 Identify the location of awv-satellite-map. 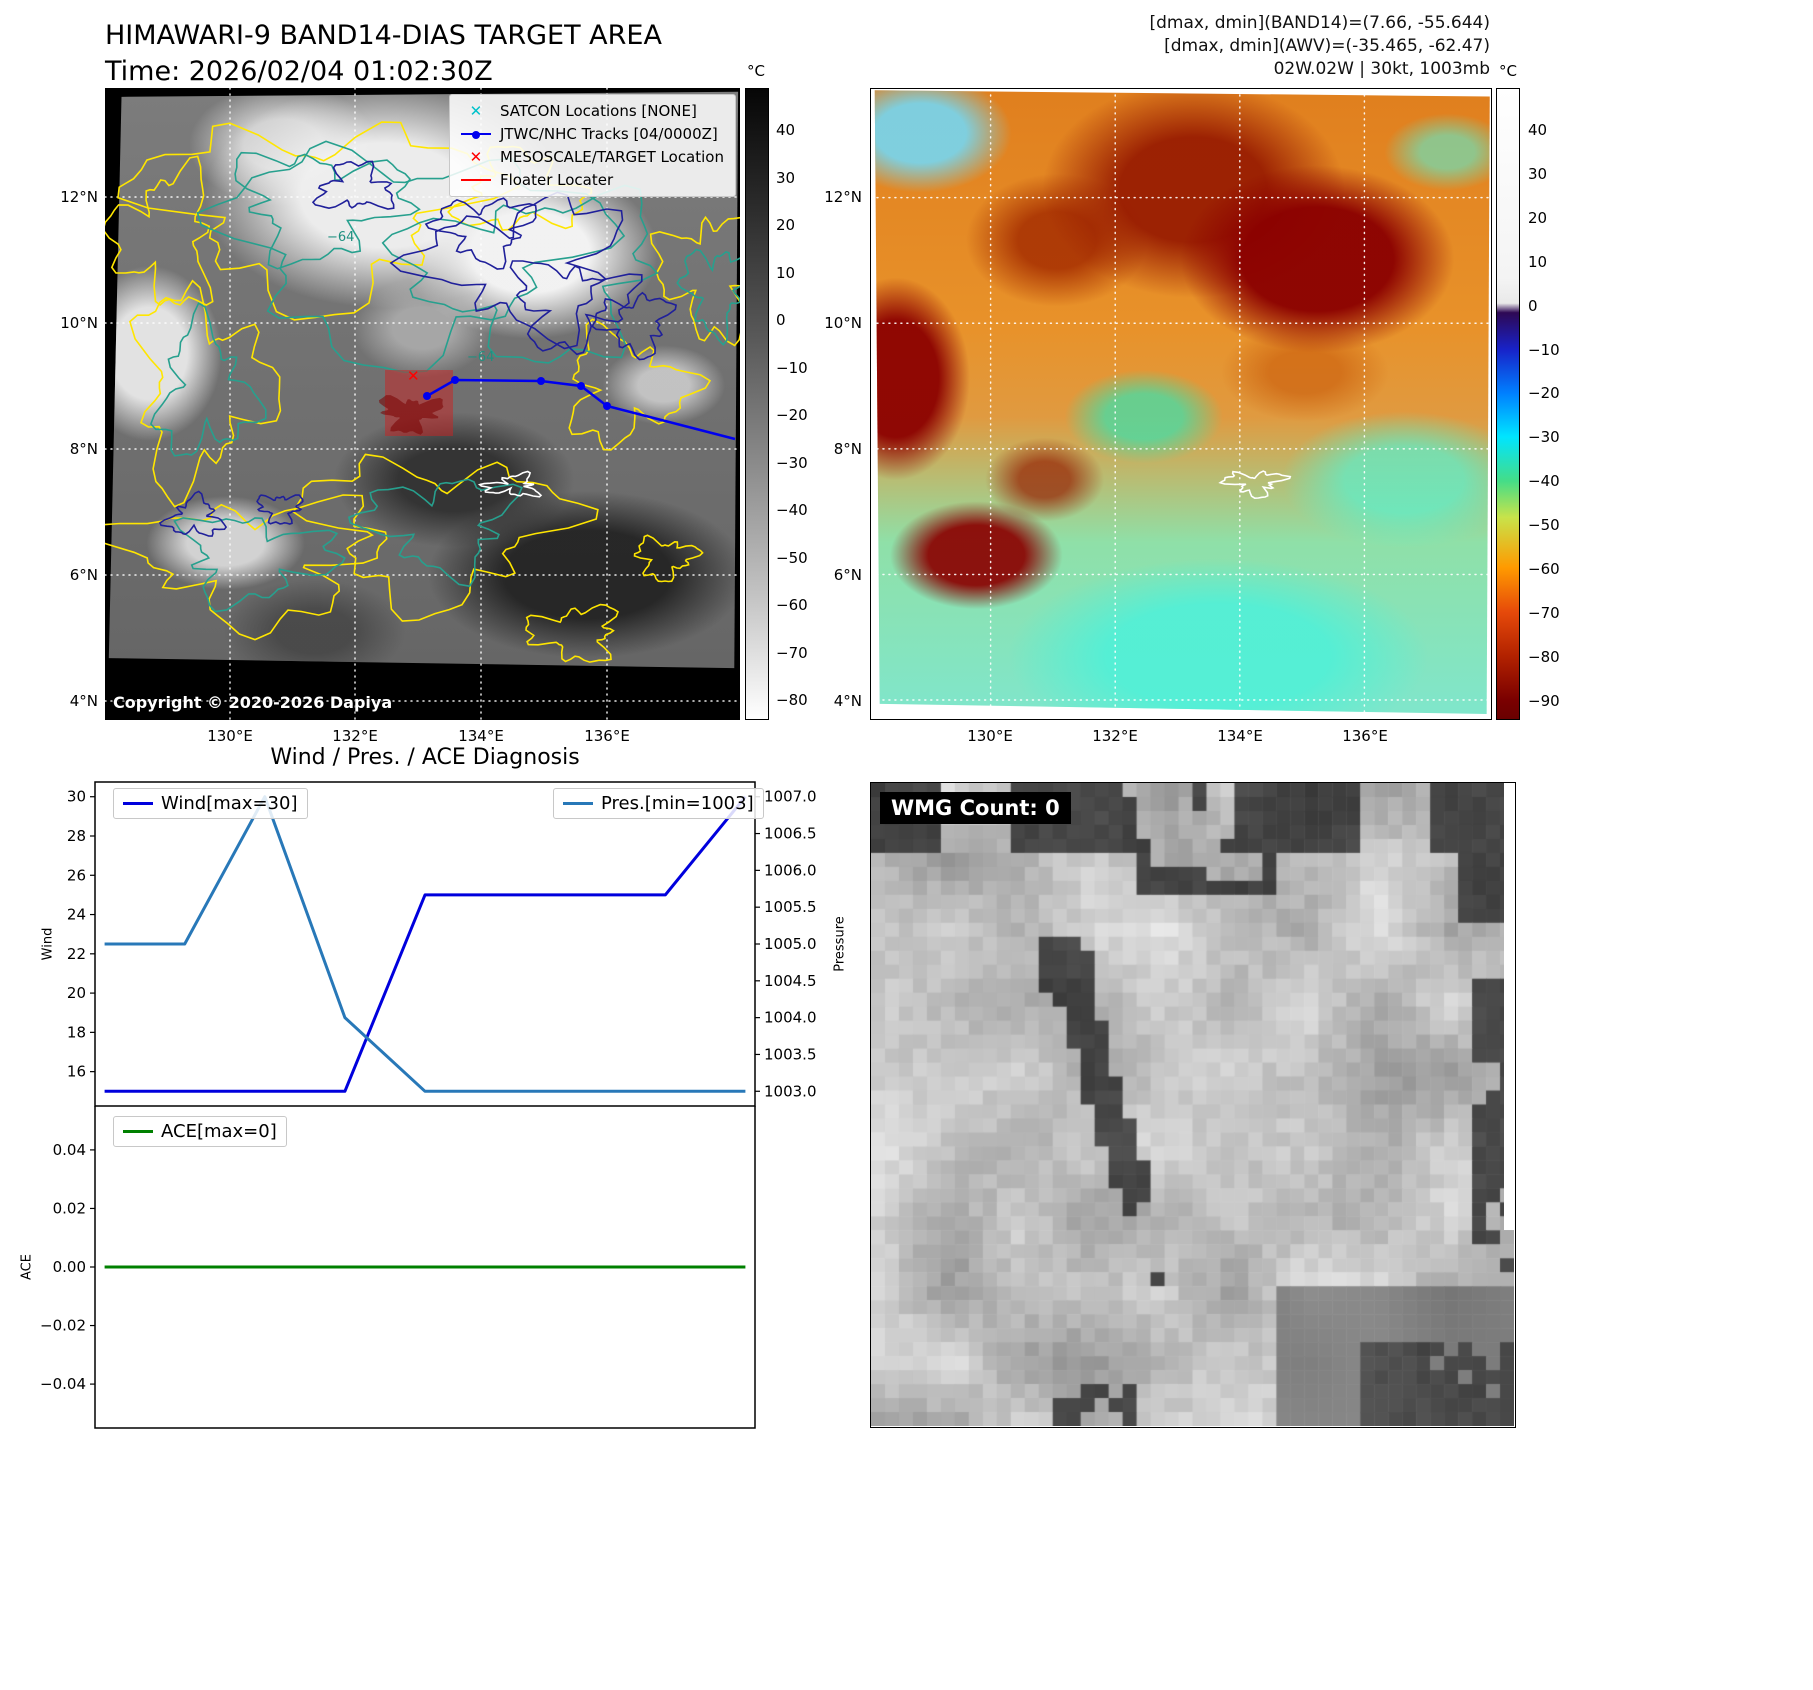
(1181, 404).